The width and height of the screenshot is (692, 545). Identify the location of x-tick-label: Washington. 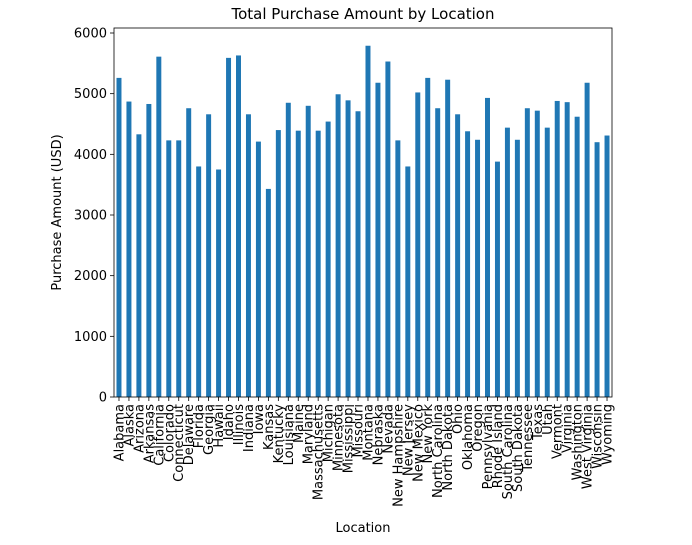
(578, 442).